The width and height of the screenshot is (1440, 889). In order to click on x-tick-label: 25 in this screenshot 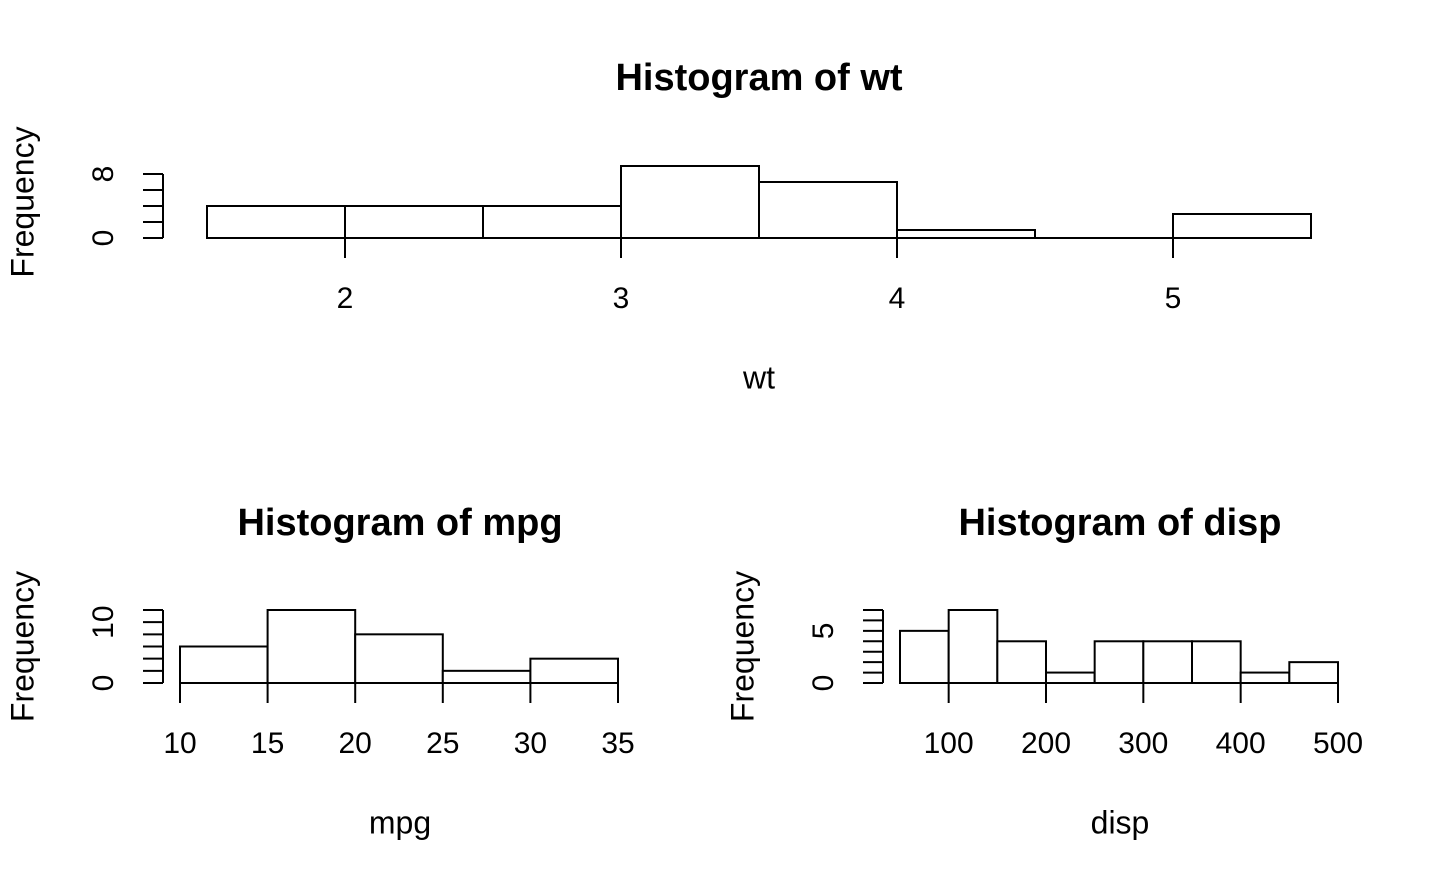, I will do `click(442, 743)`.